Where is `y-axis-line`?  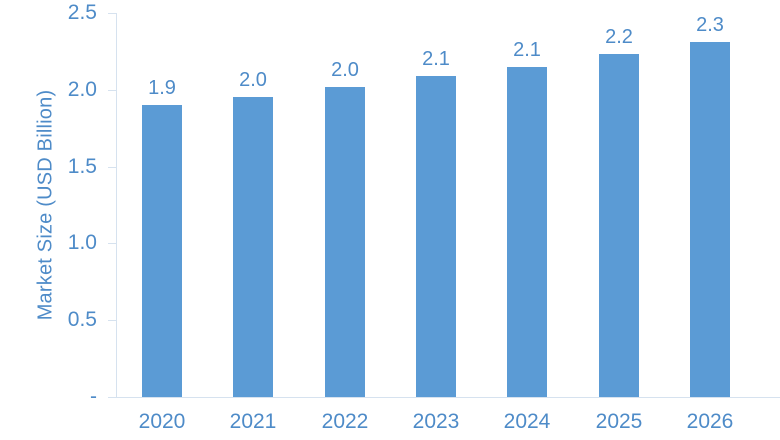 y-axis-line is located at coordinates (116, 205).